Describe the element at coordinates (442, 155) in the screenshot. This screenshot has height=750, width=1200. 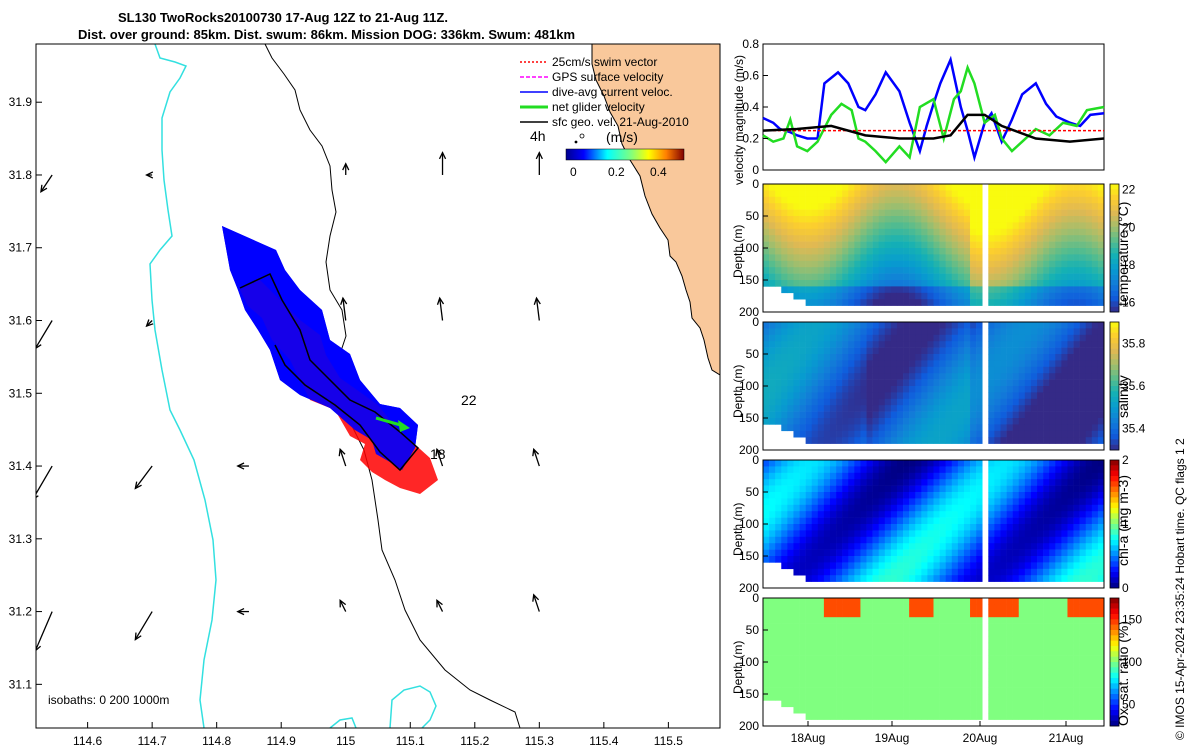
I see `geo-vector-head` at that location.